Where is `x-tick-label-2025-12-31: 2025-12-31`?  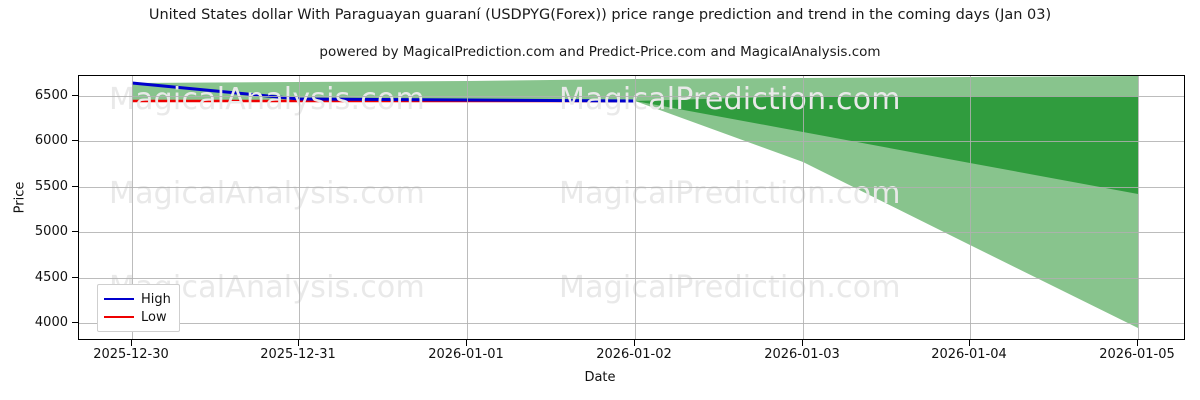 x-tick-label-2025-12-31: 2025-12-31 is located at coordinates (298, 354).